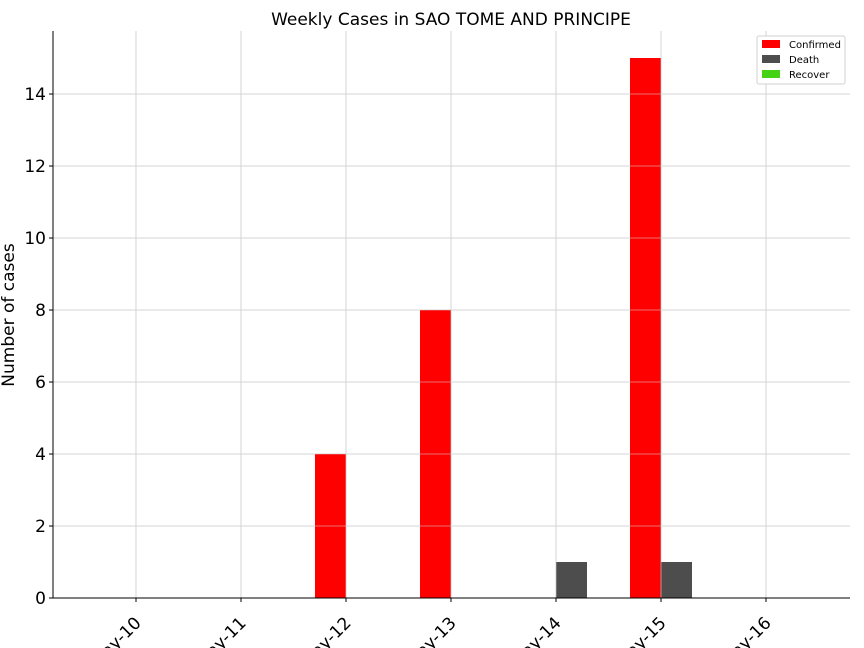 Image resolution: width=864 pixels, height=648 pixels. Describe the element at coordinates (771, 74) in the screenshot. I see `legend-swatch-recover` at that location.